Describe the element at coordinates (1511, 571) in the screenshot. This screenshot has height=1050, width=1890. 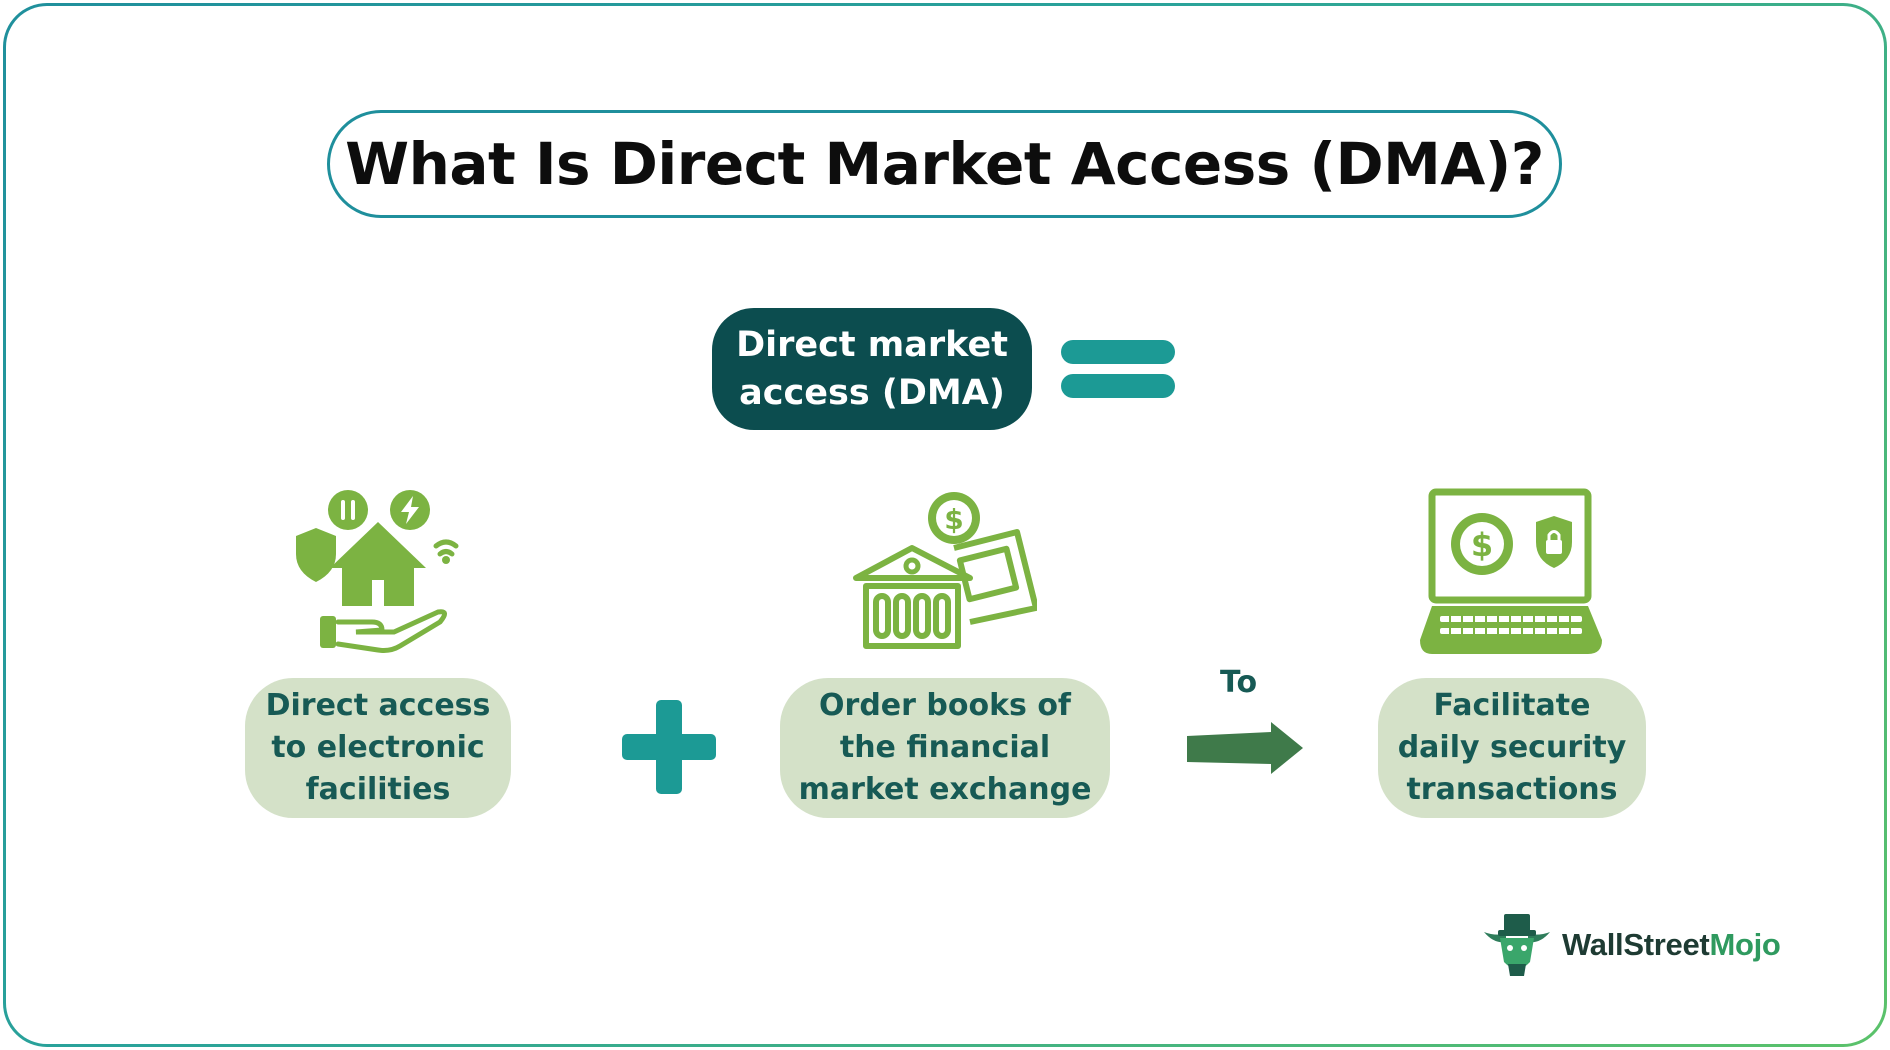
I see `laptop-dollar-icon: $` at that location.